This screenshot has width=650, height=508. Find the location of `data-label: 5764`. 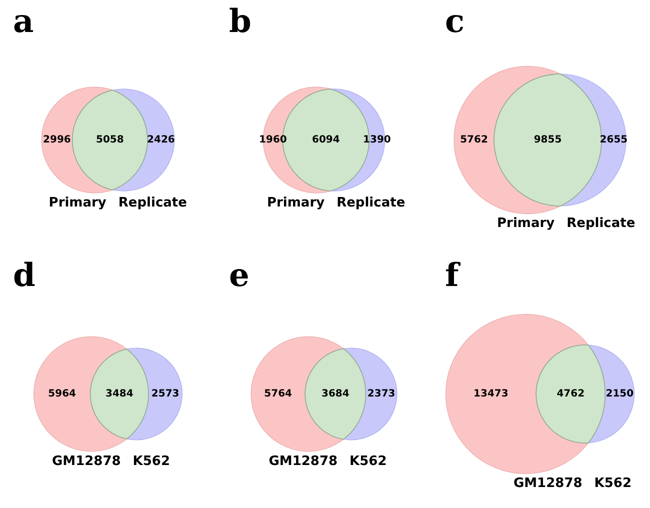

data-label: 5764 is located at coordinates (278, 394).